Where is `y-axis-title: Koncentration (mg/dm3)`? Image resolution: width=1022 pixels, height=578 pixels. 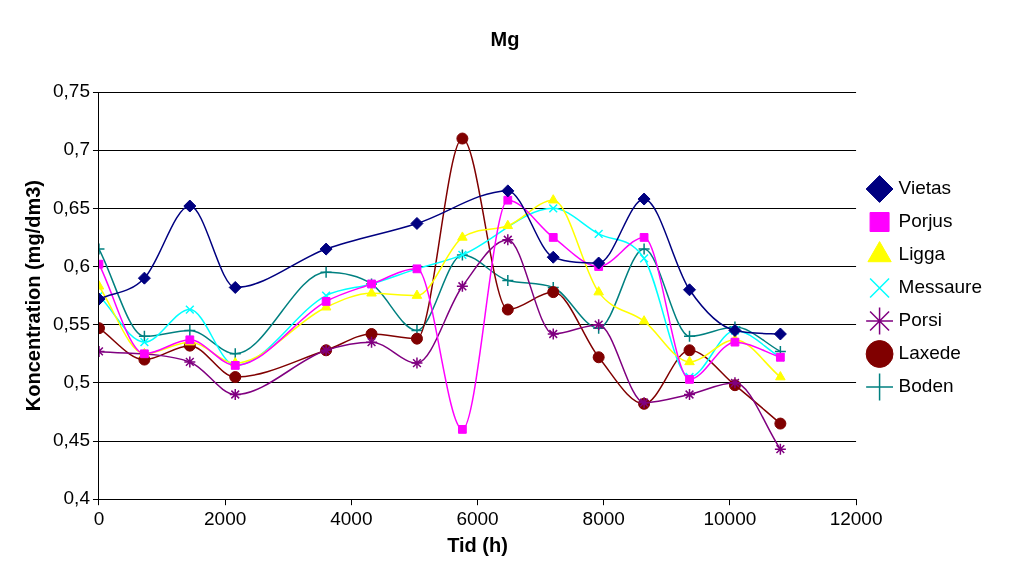 y-axis-title: Koncentration (mg/dm3) is located at coordinates (32, 296).